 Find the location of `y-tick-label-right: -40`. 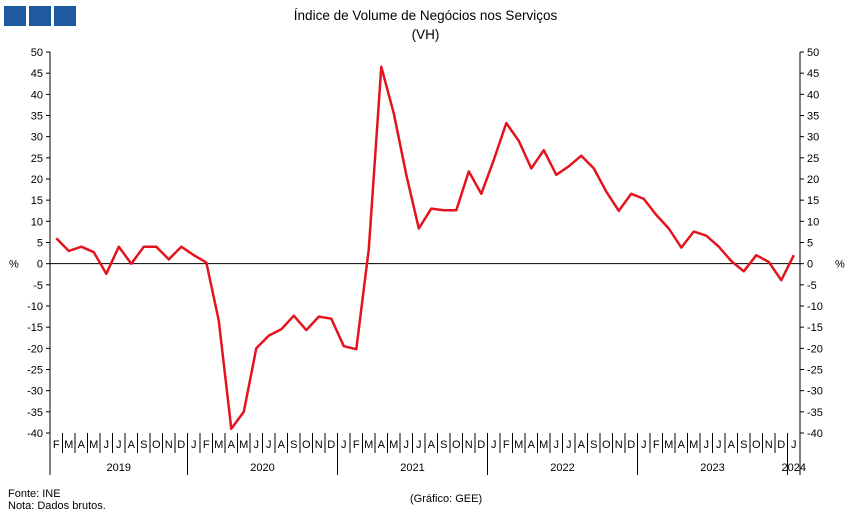

y-tick-label-right: -40 is located at coordinates (815, 434).